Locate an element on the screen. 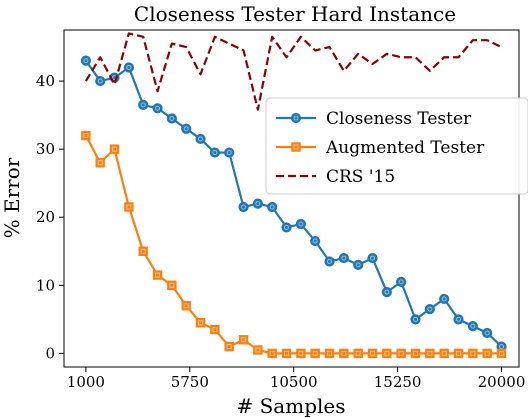 This screenshot has width=528, height=418. y-axis-label: % Error is located at coordinates (12, 197).